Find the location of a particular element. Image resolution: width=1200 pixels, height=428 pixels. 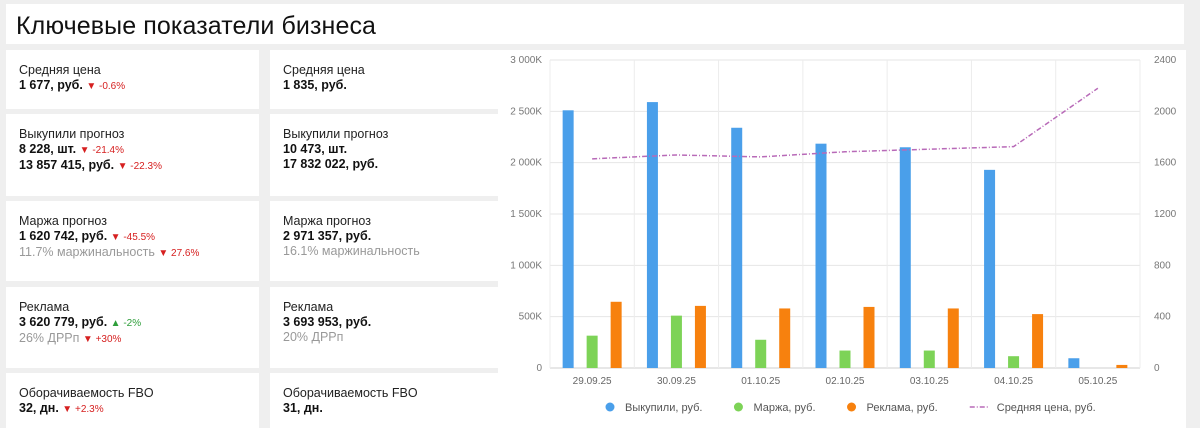

y-left-tick-label: 500K is located at coordinates (531, 317).